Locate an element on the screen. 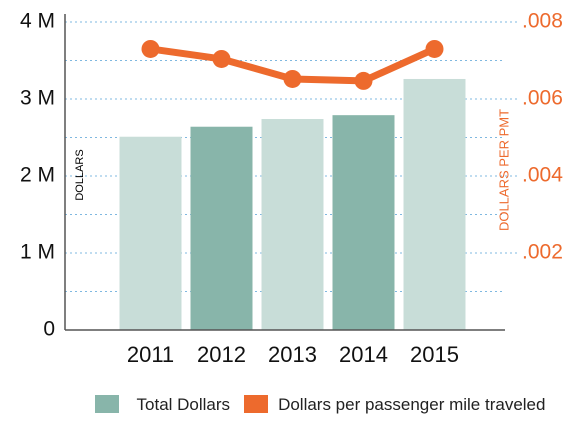 This screenshot has height=448, width=578. y-tick-label: 4 M is located at coordinates (37, 21).